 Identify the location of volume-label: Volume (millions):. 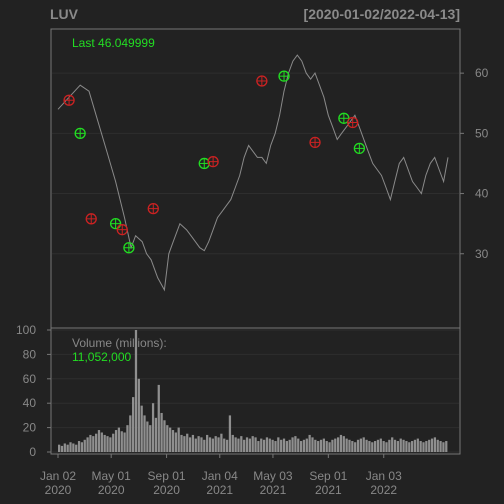
(119, 343).